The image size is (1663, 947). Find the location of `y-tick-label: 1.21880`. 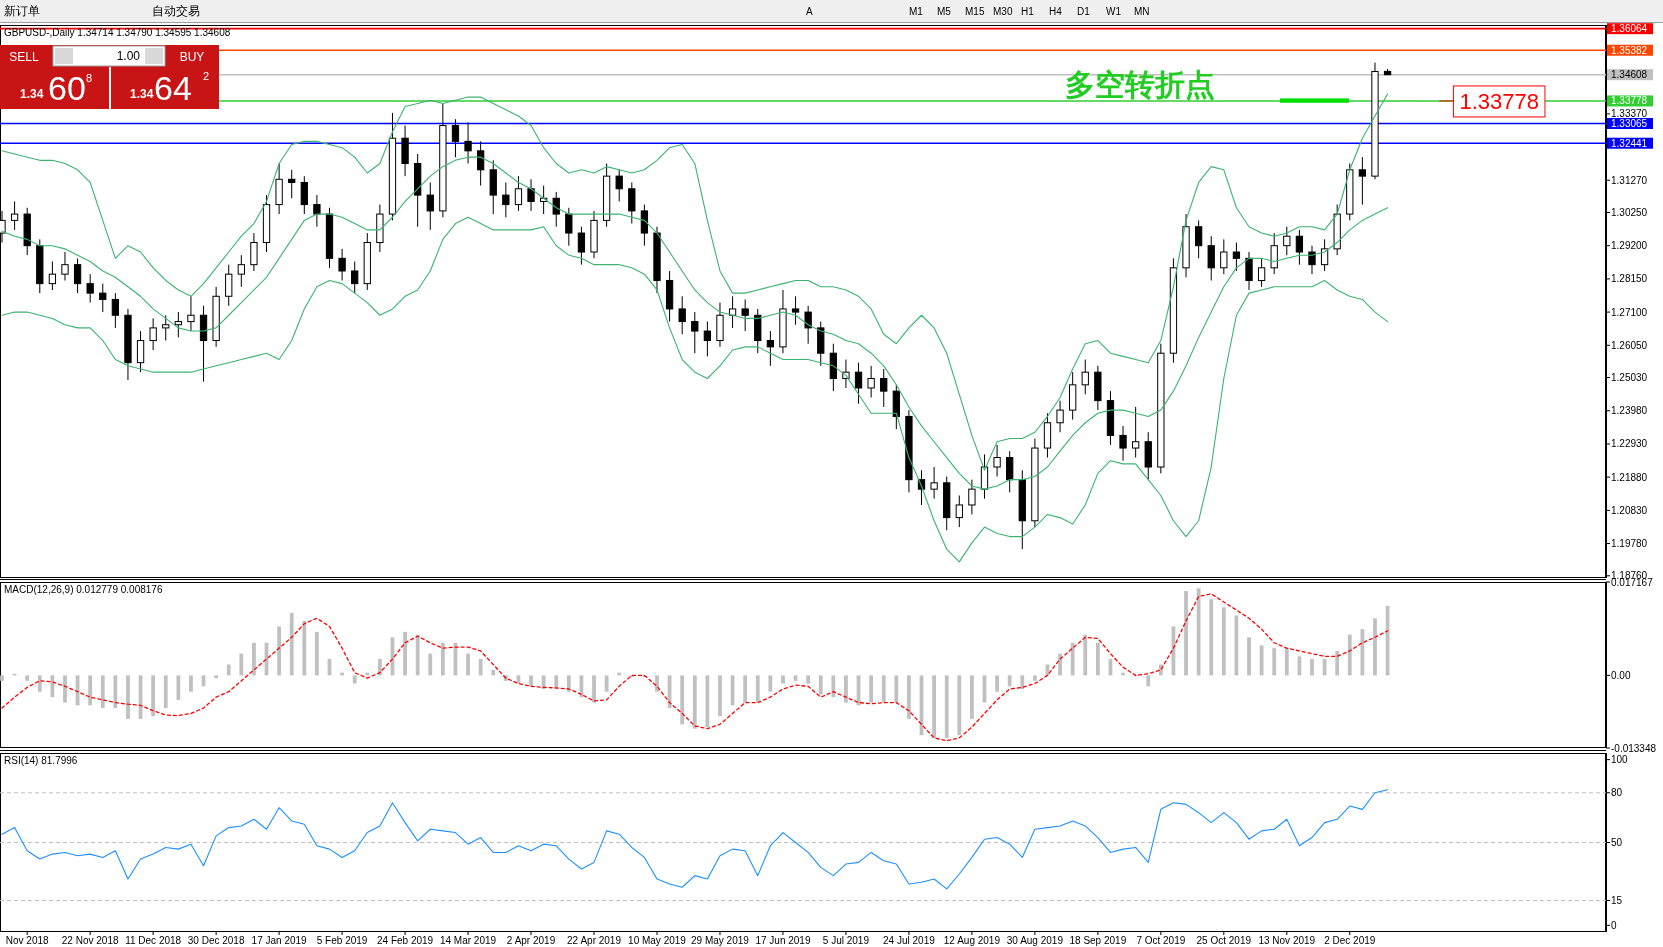

y-tick-label: 1.21880 is located at coordinates (1629, 477).